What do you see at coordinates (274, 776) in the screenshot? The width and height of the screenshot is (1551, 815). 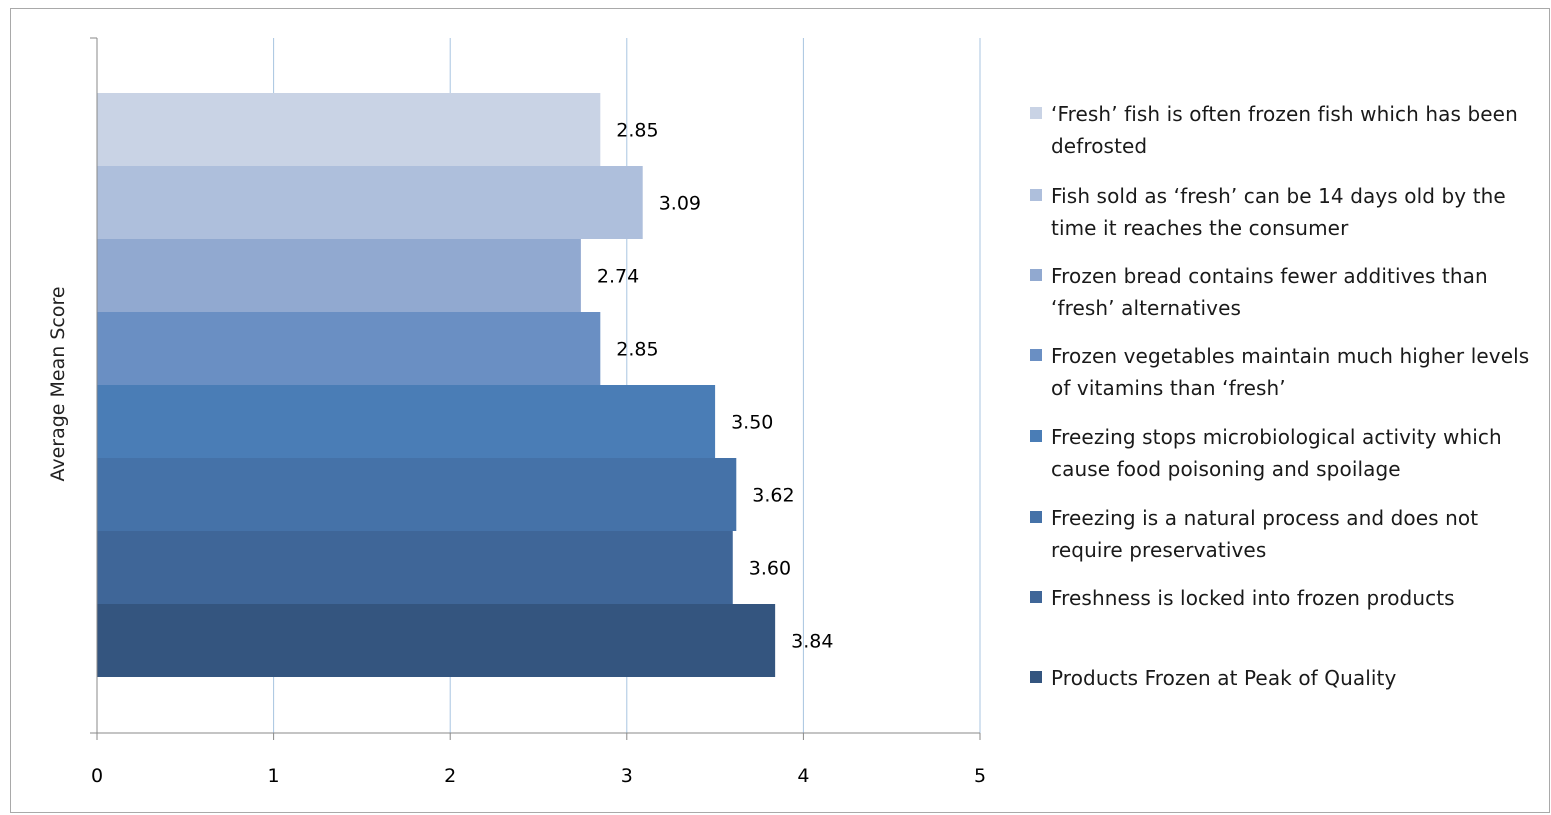 I see `x-tick-label: 1` at bounding box center [274, 776].